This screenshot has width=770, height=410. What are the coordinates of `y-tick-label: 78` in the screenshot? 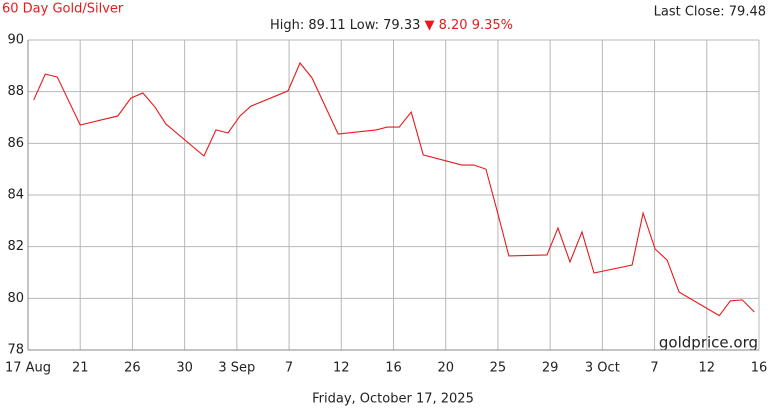 It's located at (15, 350).